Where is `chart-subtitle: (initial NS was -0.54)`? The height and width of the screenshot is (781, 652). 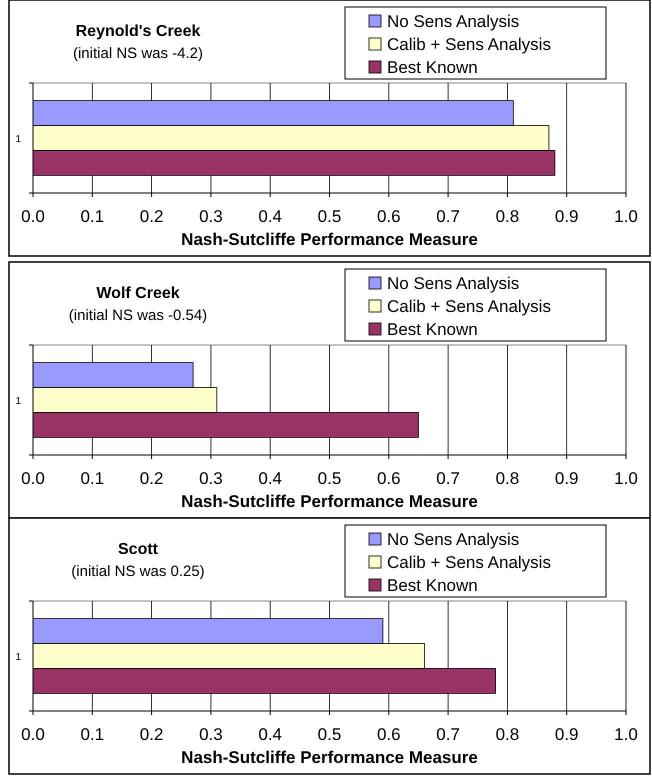 chart-subtitle: (initial NS was -0.54) is located at coordinates (138, 315).